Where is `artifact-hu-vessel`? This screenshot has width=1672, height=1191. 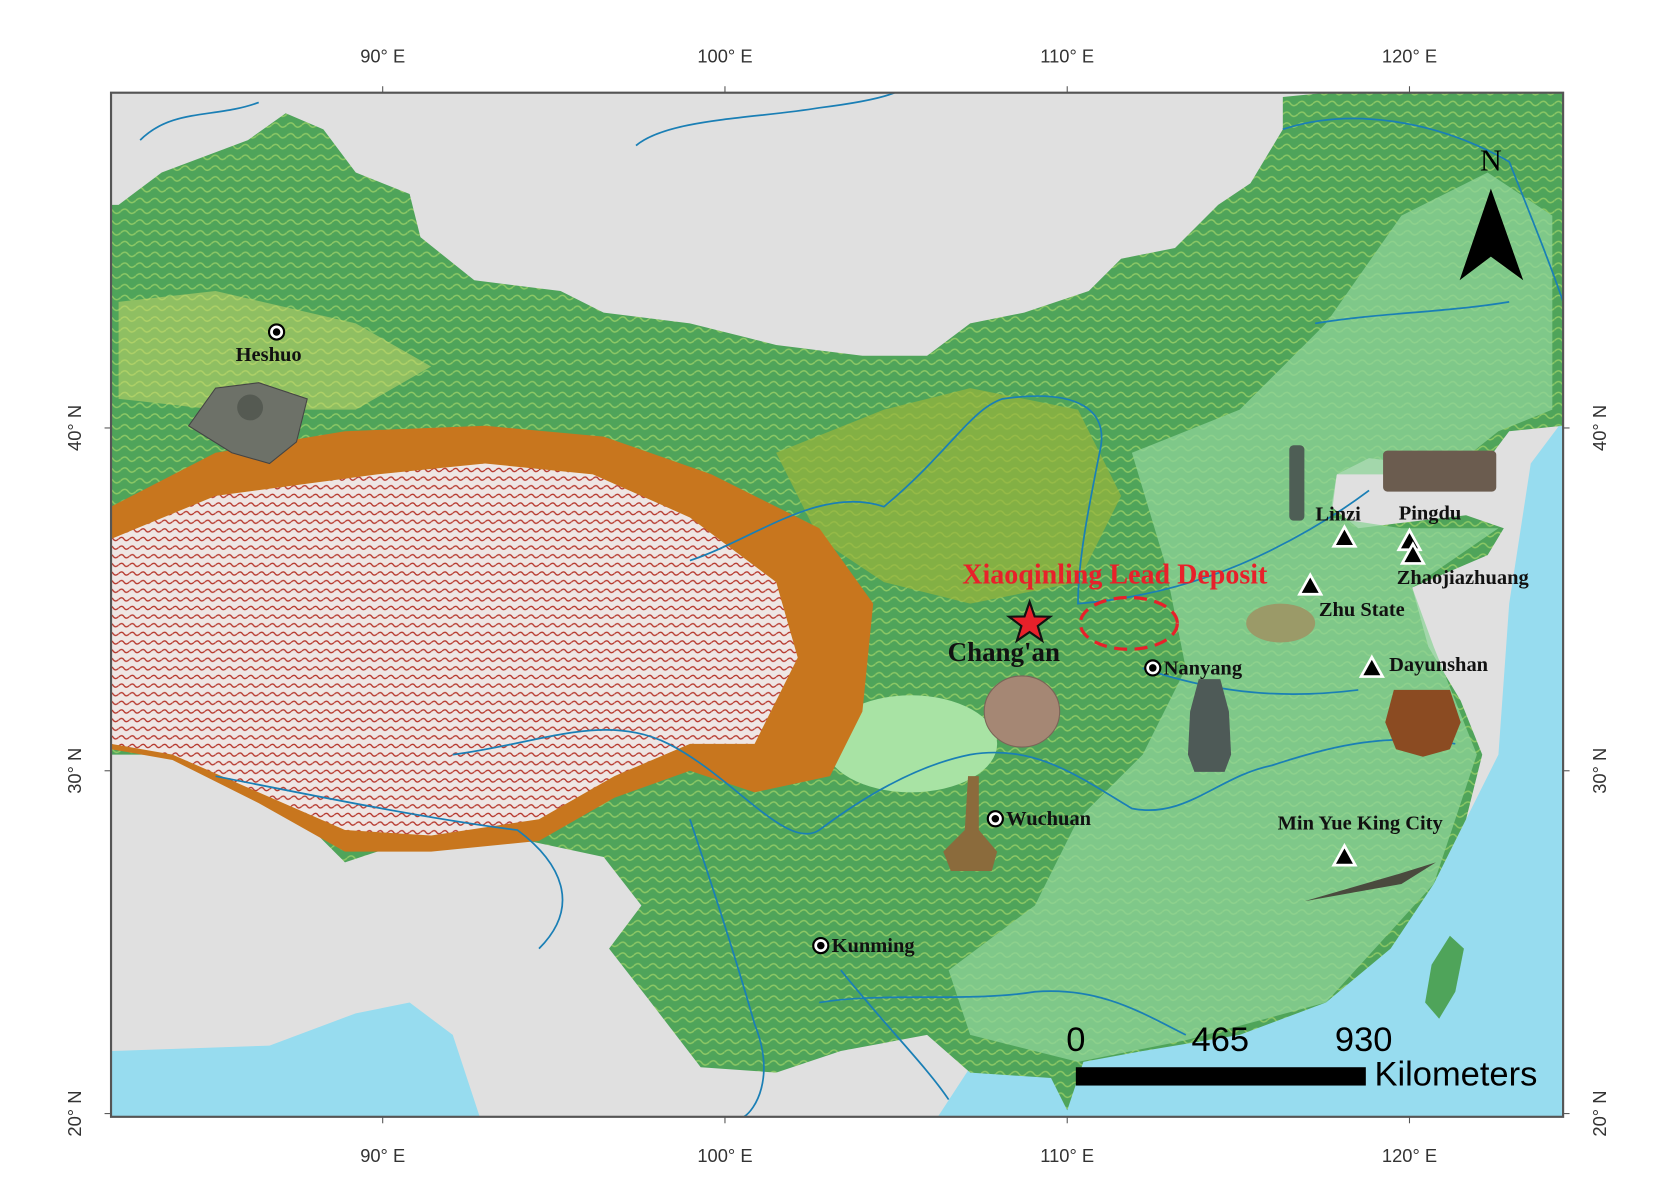 artifact-hu-vessel is located at coordinates (1209, 725).